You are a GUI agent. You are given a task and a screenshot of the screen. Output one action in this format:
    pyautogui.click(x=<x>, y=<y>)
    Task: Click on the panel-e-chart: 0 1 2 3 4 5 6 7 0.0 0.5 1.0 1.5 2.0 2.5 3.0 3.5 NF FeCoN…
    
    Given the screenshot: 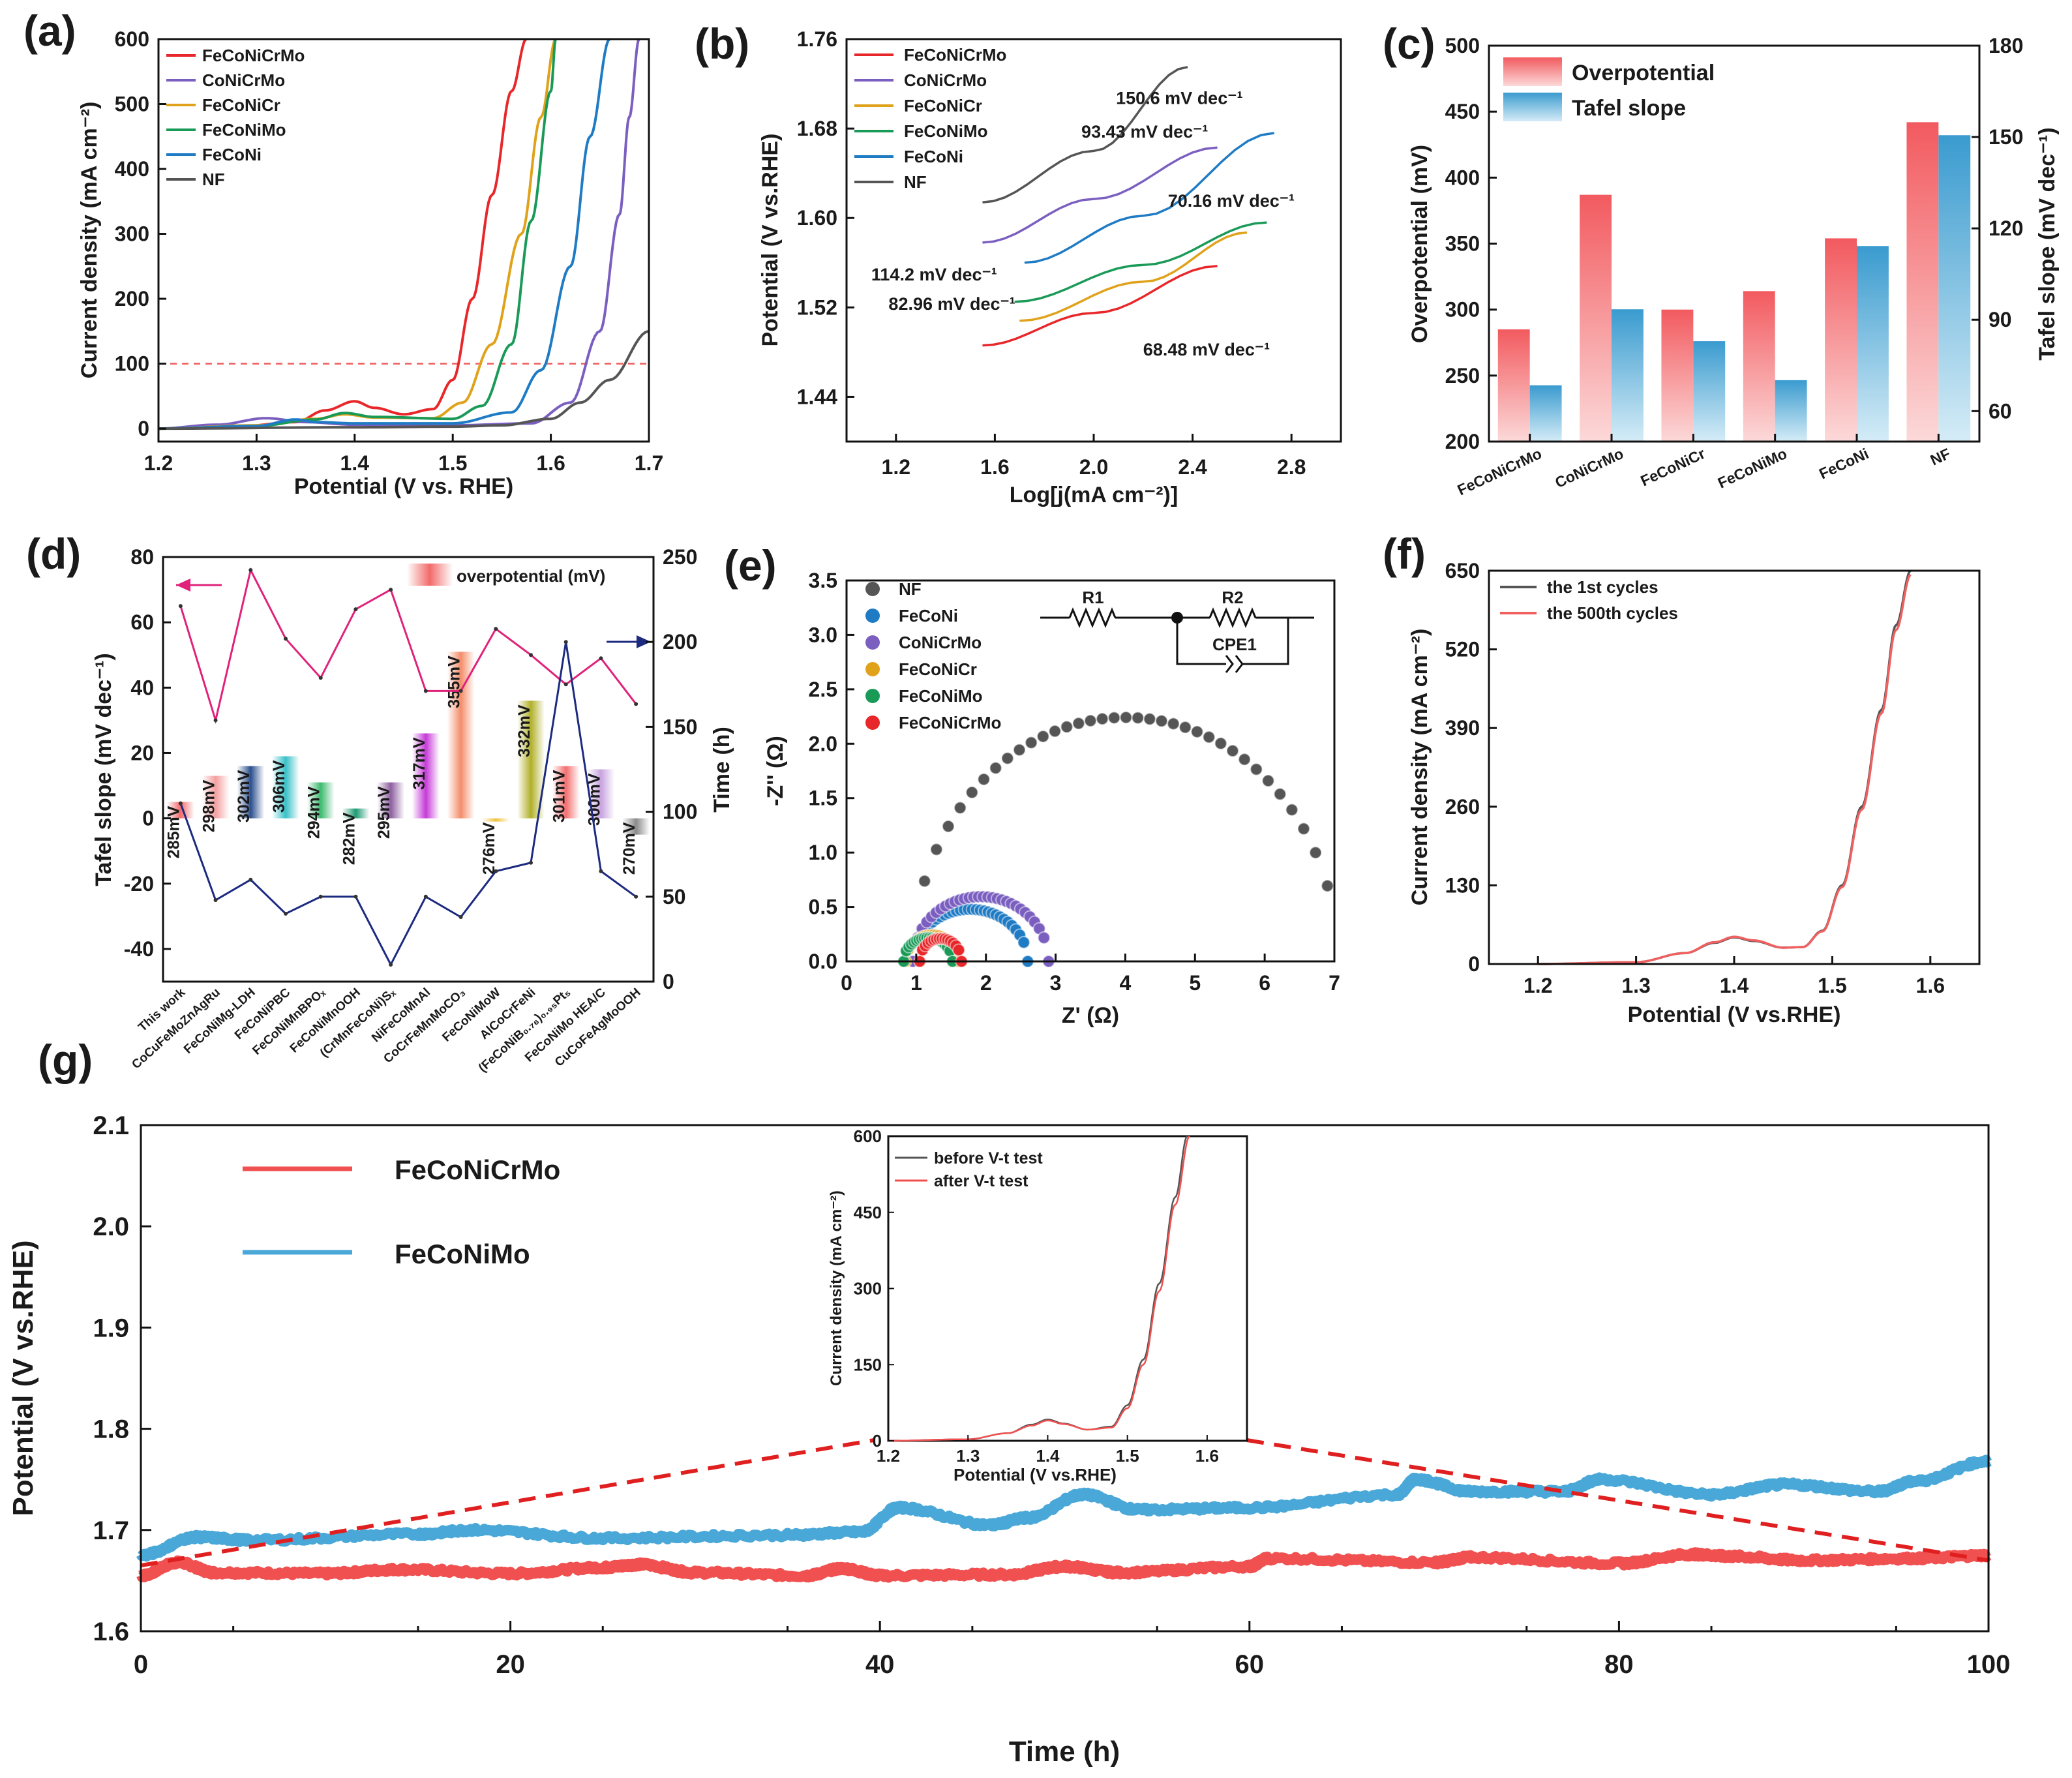 What is the action you would take?
    pyautogui.click(x=1051, y=799)
    